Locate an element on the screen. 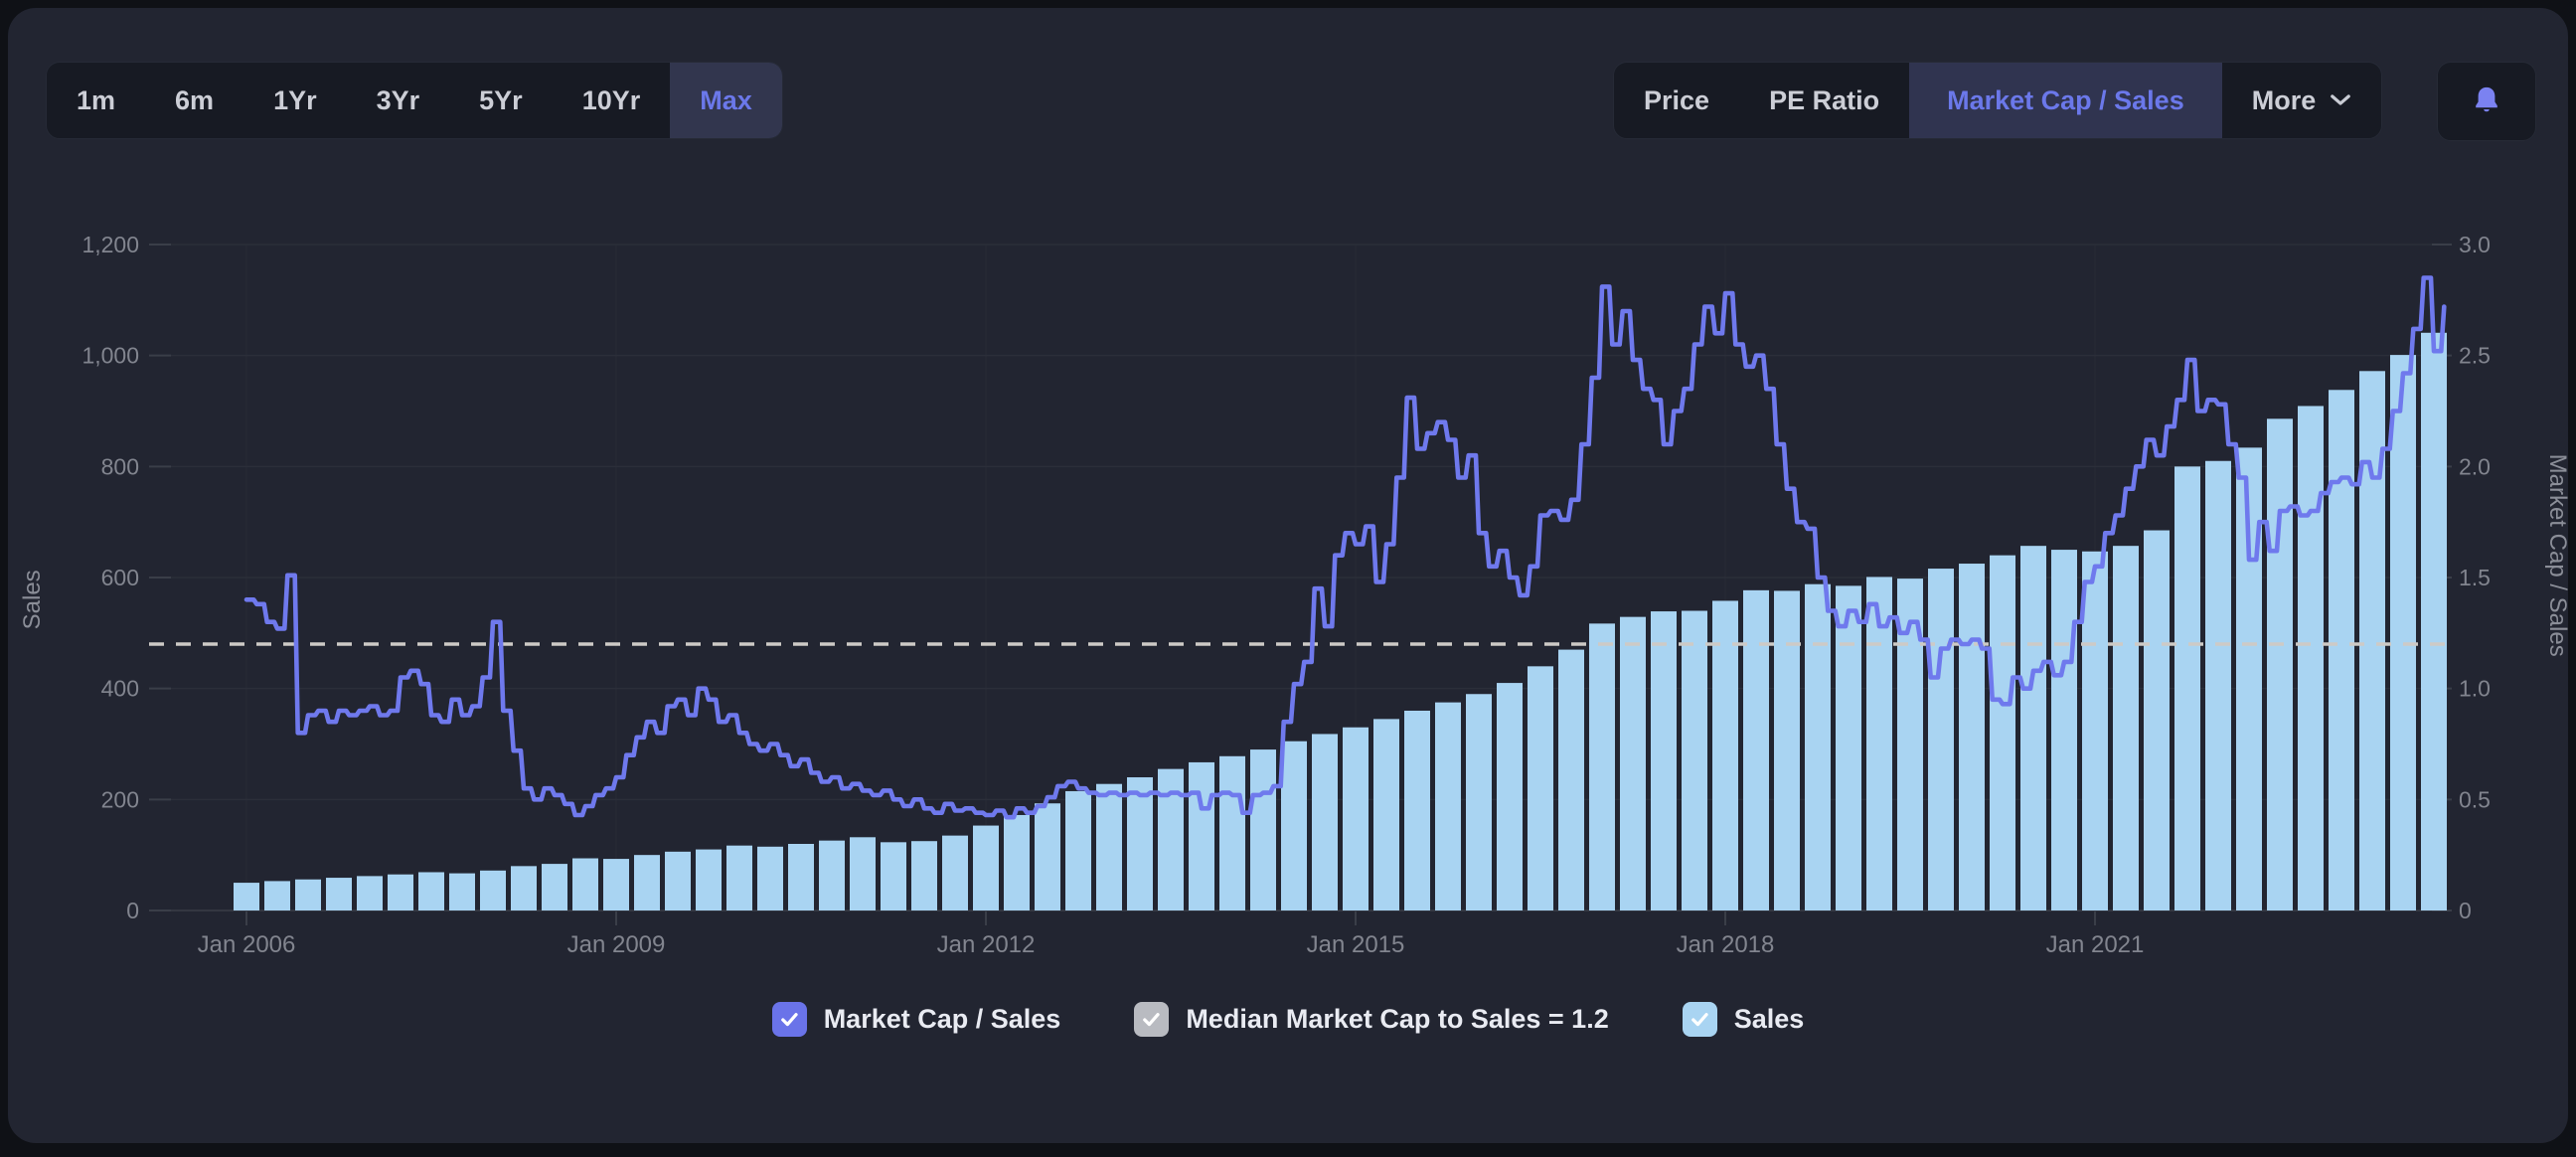 This screenshot has height=1157, width=2576. alerts-button is located at coordinates (2486, 101).